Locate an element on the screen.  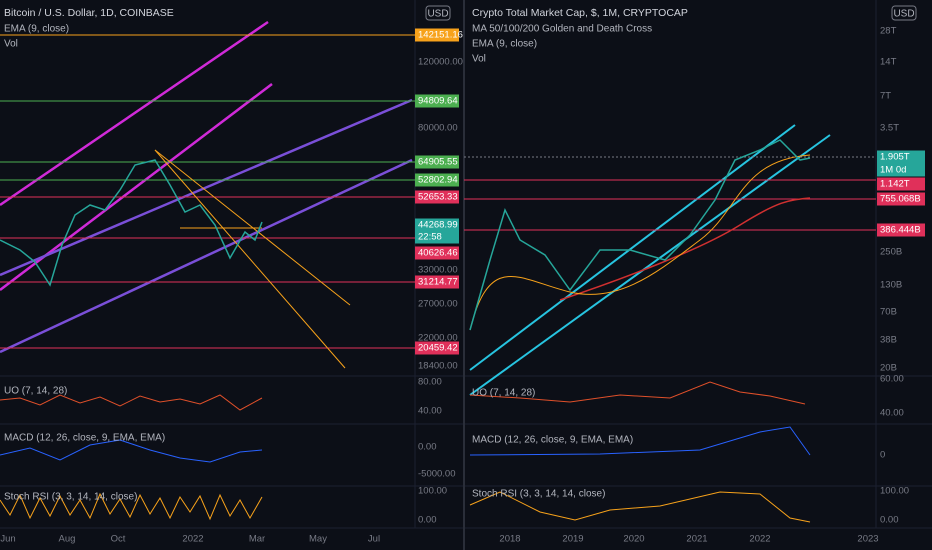
price-tick: 28T is located at coordinates (888, 31).